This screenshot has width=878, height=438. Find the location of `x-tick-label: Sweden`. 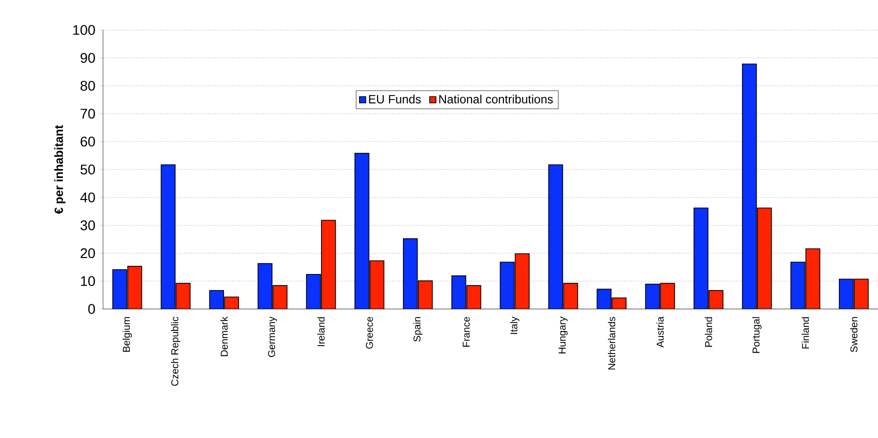

x-tick-label: Sweden is located at coordinates (854, 334).